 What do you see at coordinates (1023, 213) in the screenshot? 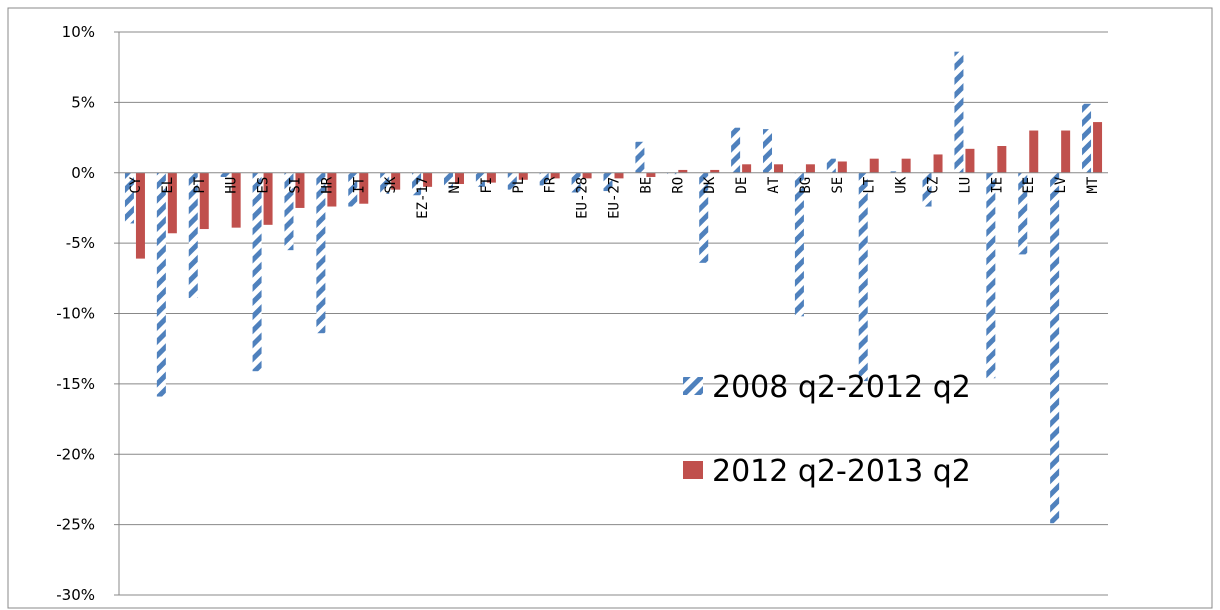
I see `bar-series1-ee` at bounding box center [1023, 213].